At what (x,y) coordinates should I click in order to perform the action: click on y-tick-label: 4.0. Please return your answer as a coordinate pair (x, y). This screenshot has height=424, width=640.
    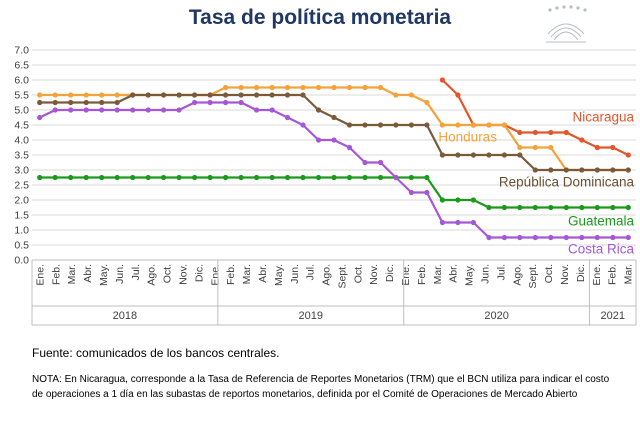
    Looking at the image, I should click on (21, 141).